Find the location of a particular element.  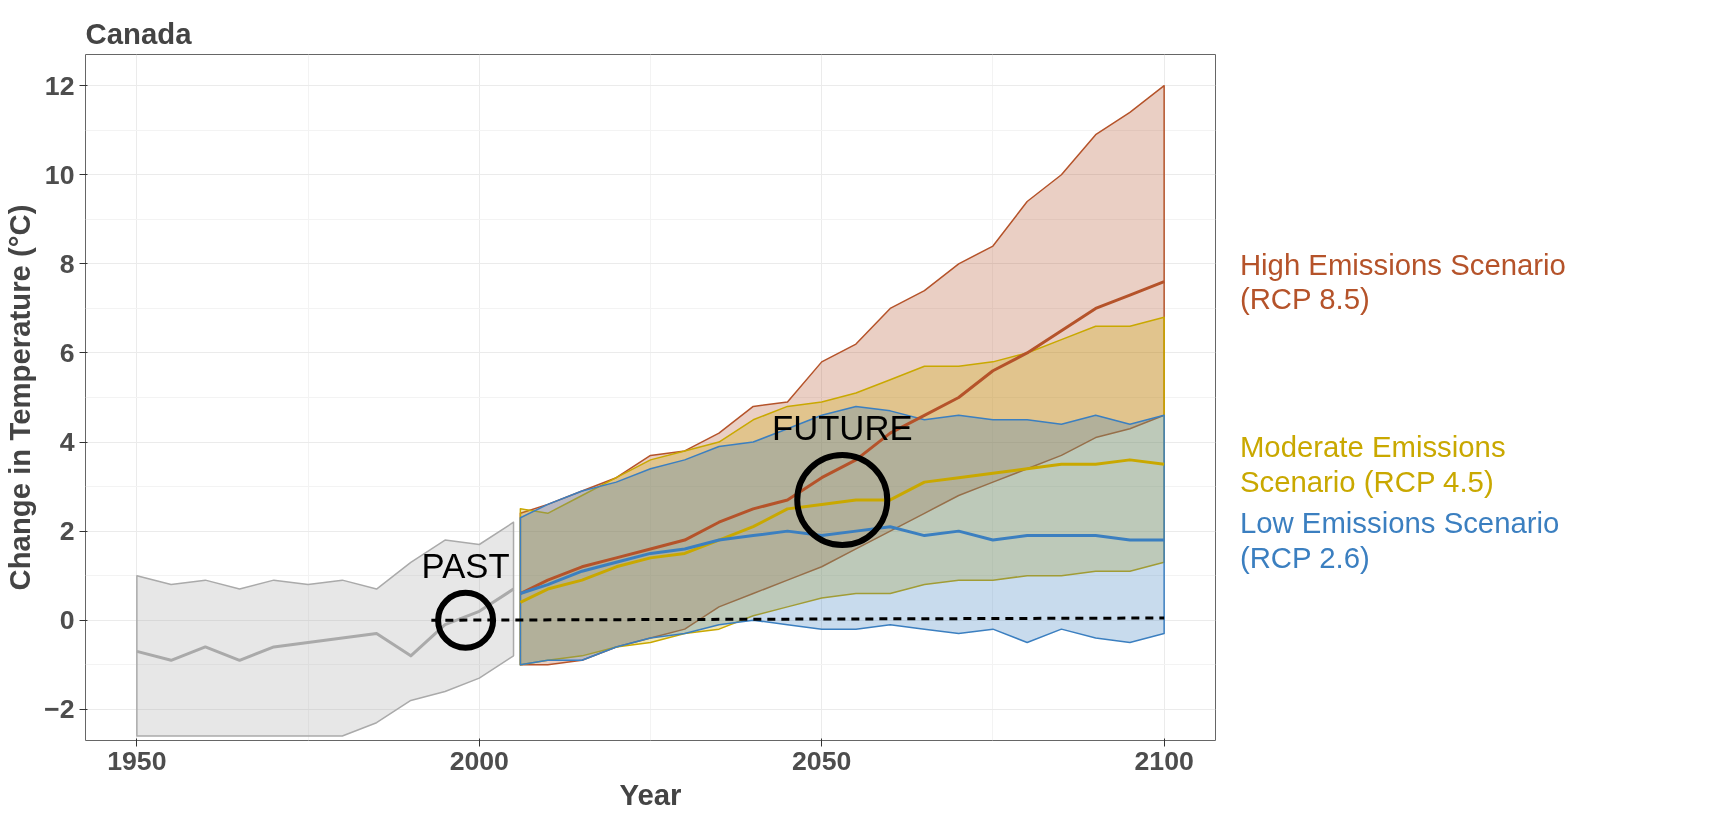

y-tick-label: 10 is located at coordinates (59, 174).